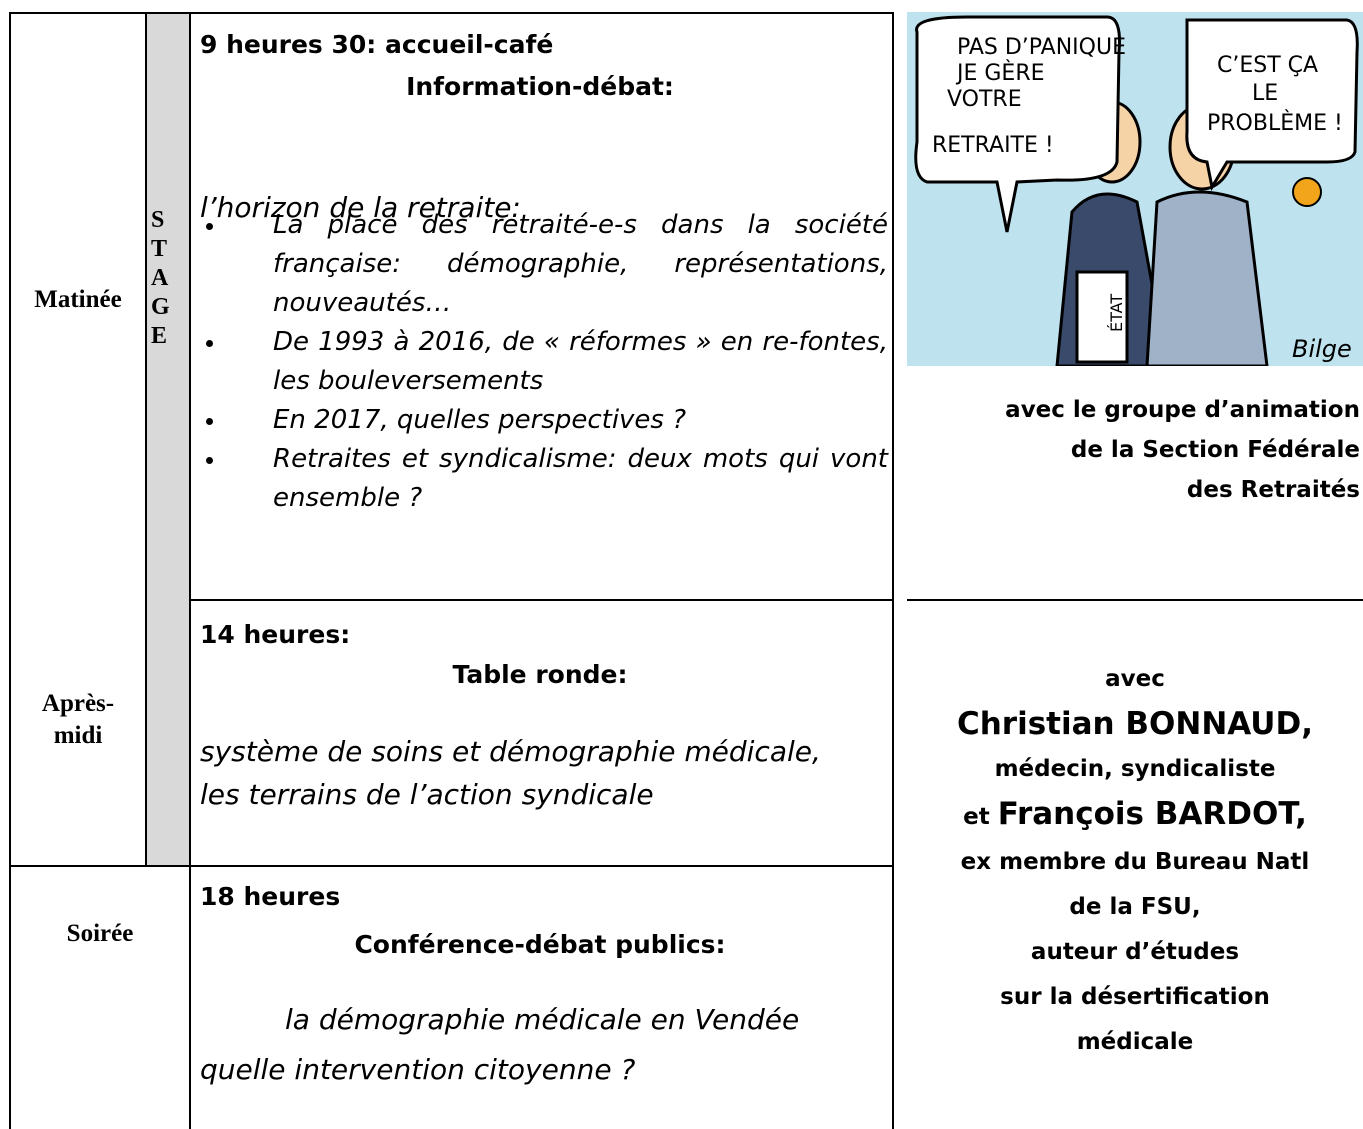 This screenshot has width=1363, height=1129. I want to click on speaker-line: ex membre du Bureau Natl, so click(1135, 862).